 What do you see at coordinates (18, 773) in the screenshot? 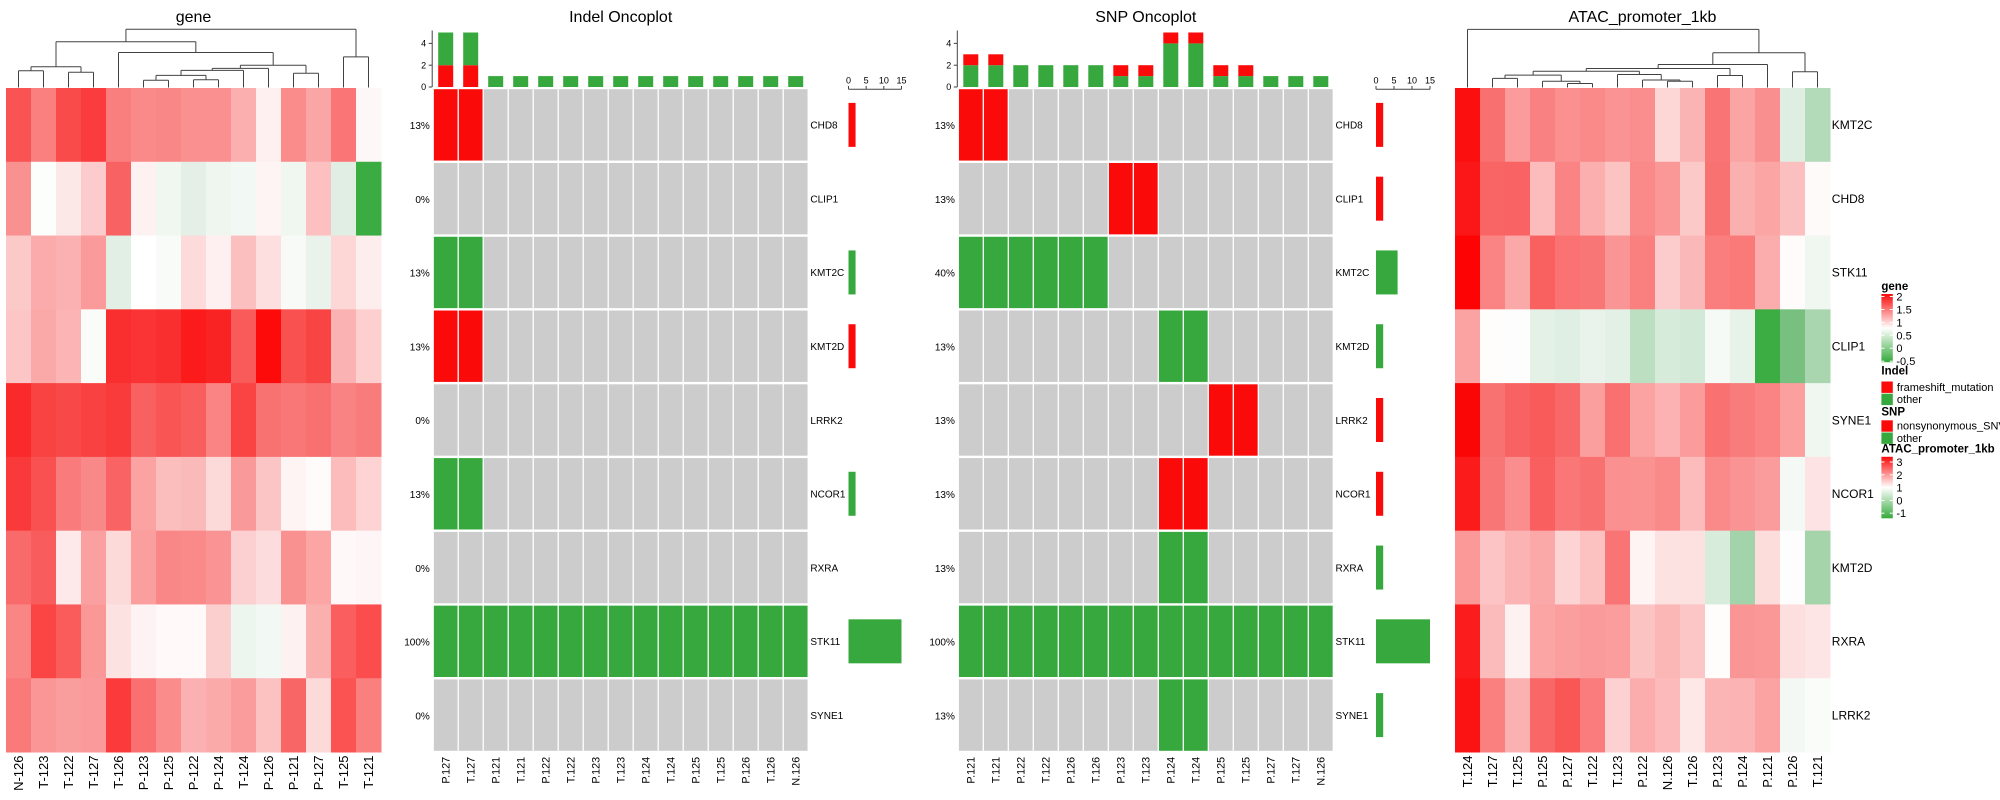
I see `svg-text: N-126` at bounding box center [18, 773].